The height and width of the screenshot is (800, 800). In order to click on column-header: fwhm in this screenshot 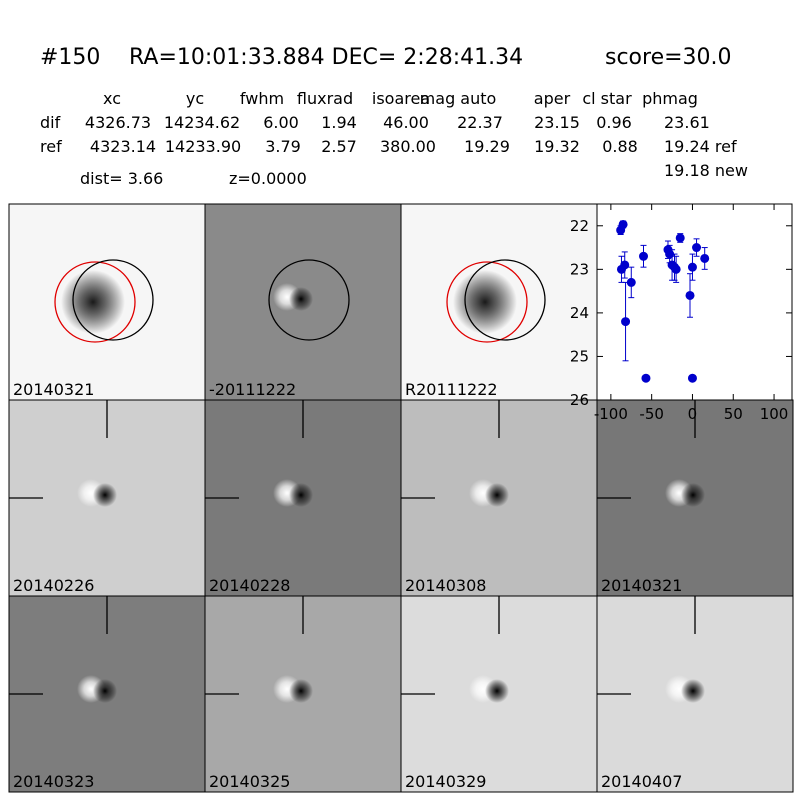, I will do `click(262, 98)`.